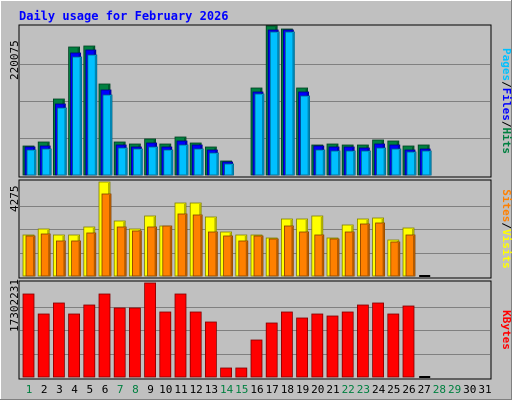  I want to click on x-tick-day-30: 30, so click(469, 389).